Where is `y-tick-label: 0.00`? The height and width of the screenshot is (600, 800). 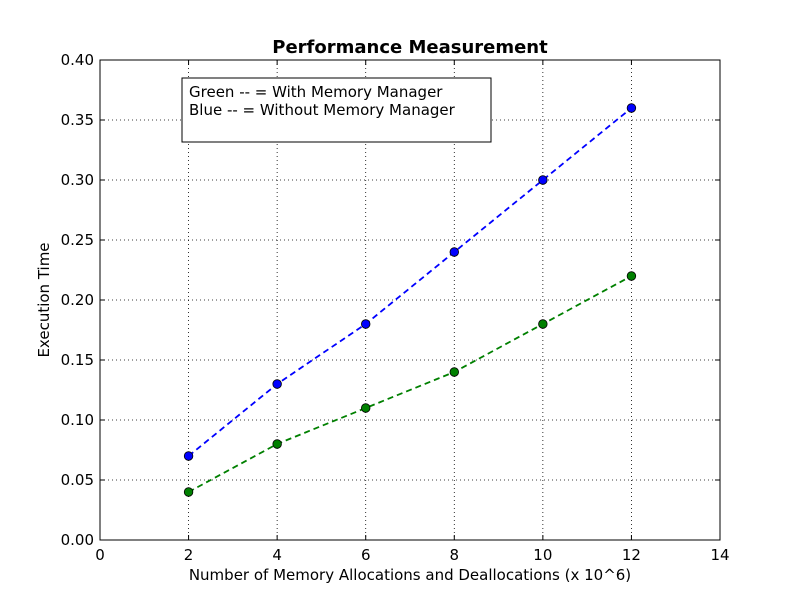 y-tick-label: 0.00 is located at coordinates (77, 540).